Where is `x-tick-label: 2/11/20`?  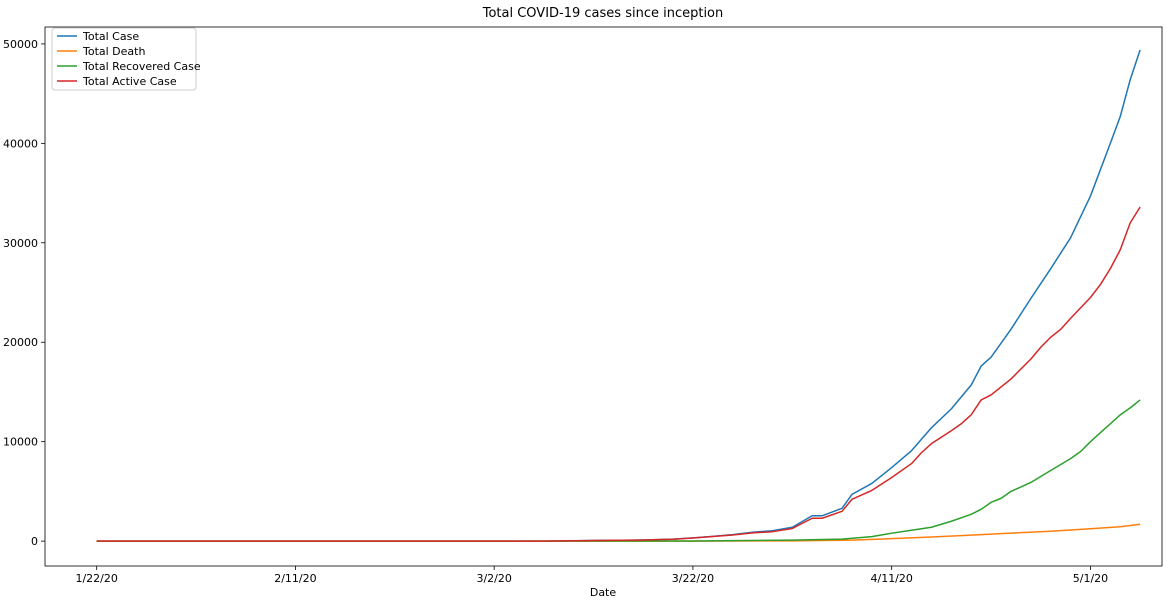
x-tick-label: 2/11/20 is located at coordinates (295, 578).